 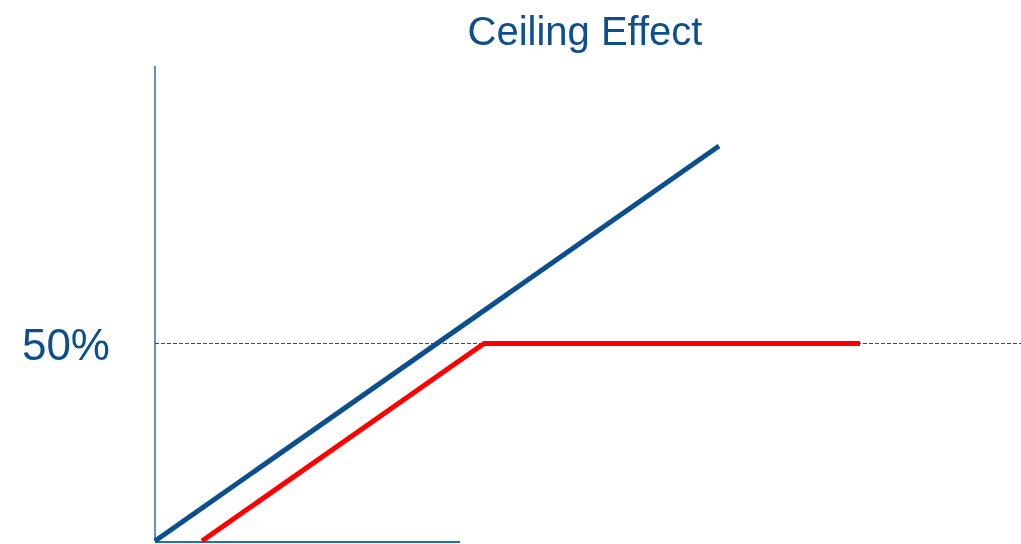 I want to click on chart-title: Ceiling Effect, so click(x=585, y=31).